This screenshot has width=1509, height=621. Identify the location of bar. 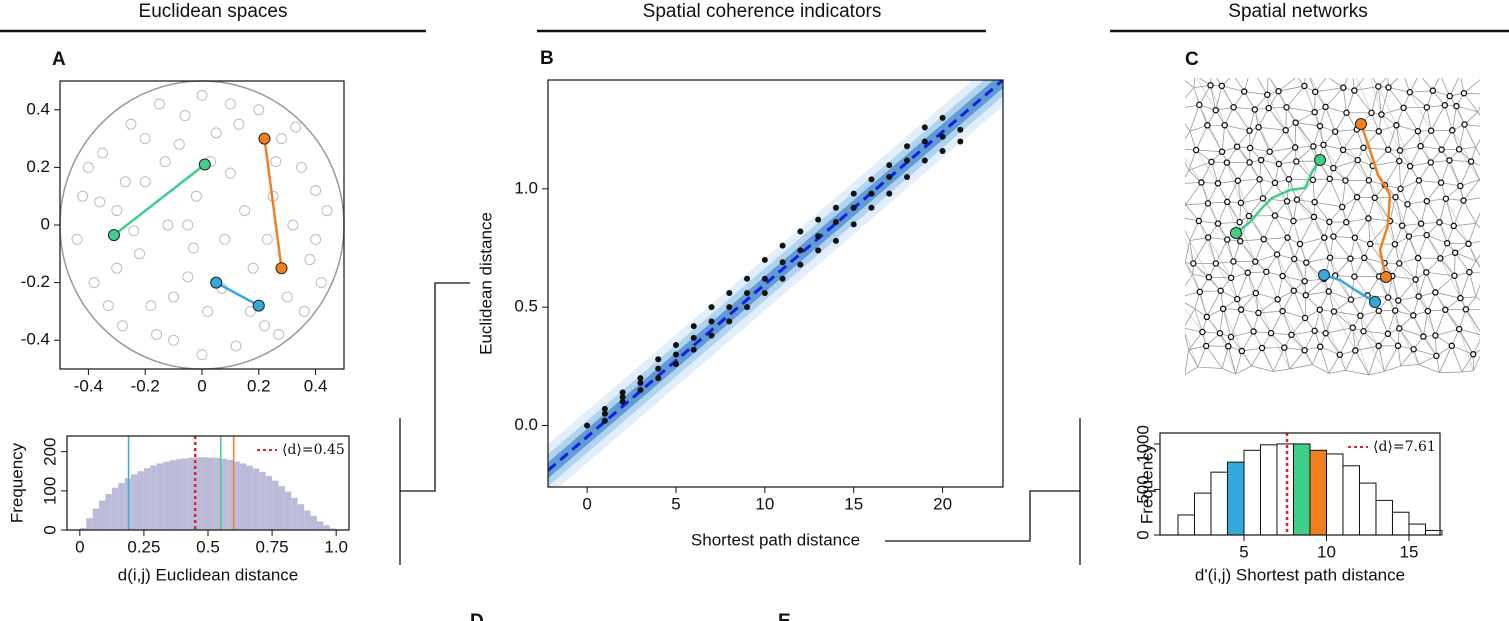
(1285, 489).